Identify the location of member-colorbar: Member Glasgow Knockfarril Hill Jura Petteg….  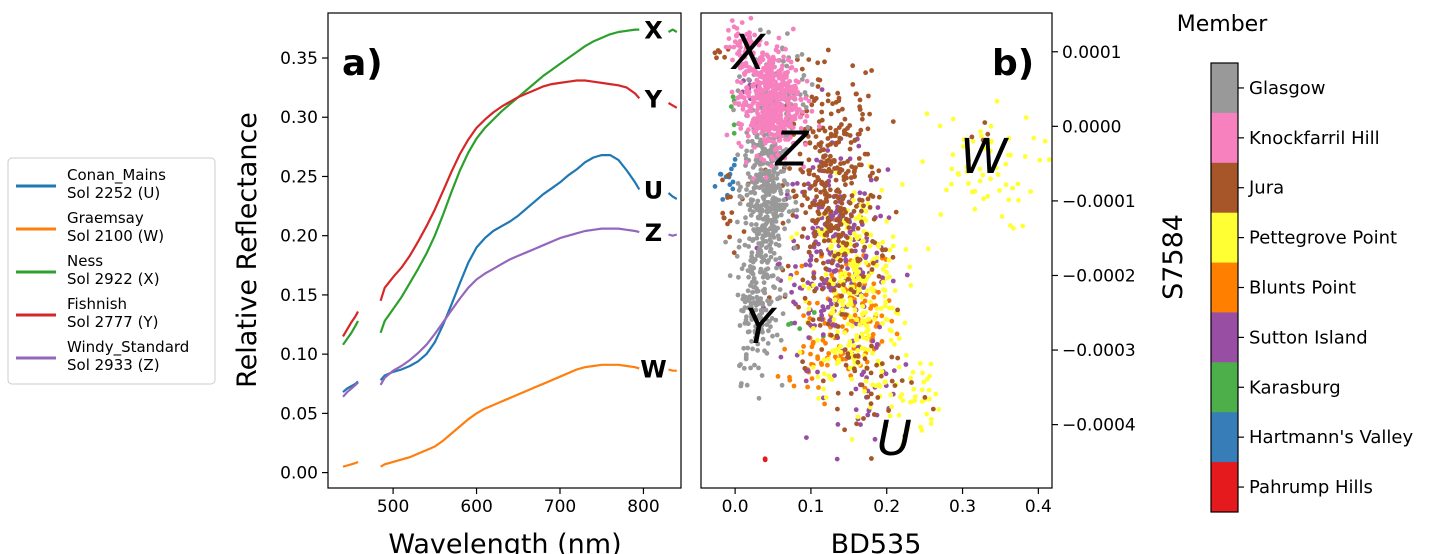
(1295, 262).